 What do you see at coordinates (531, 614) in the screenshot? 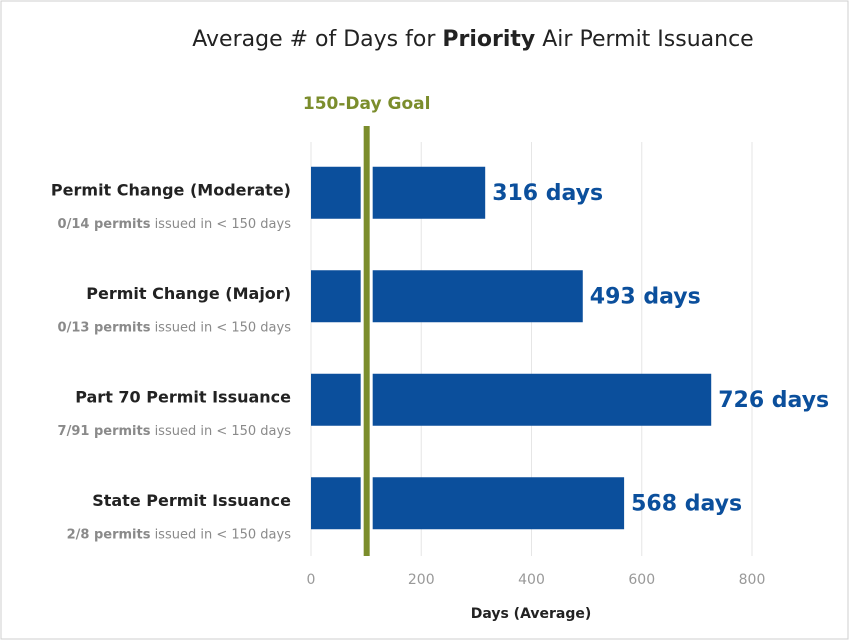
I see `x-axis-label: Days (Average)` at bounding box center [531, 614].